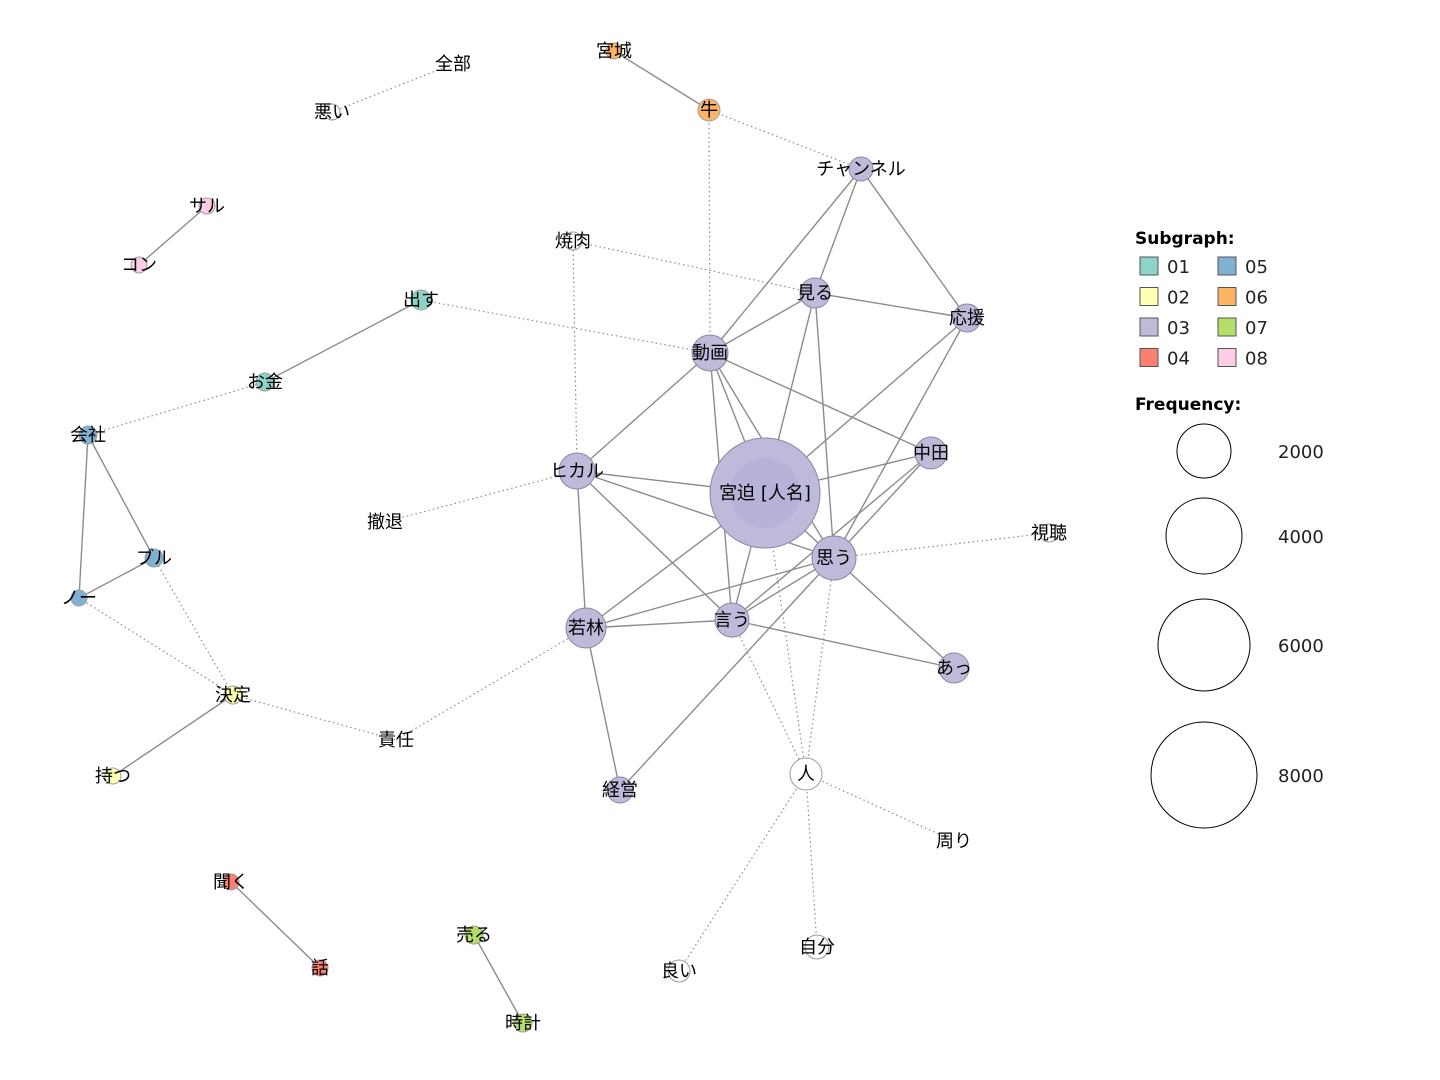  Describe the element at coordinates (769, 697) in the screenshot. I see `edge-iu-hito` at that location.